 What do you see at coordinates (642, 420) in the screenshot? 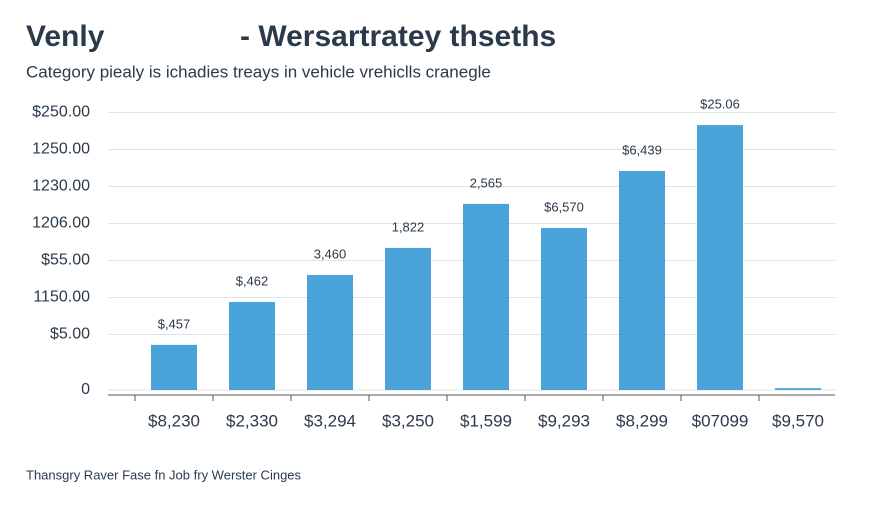
I see `x-tick-label: $8,299` at bounding box center [642, 420].